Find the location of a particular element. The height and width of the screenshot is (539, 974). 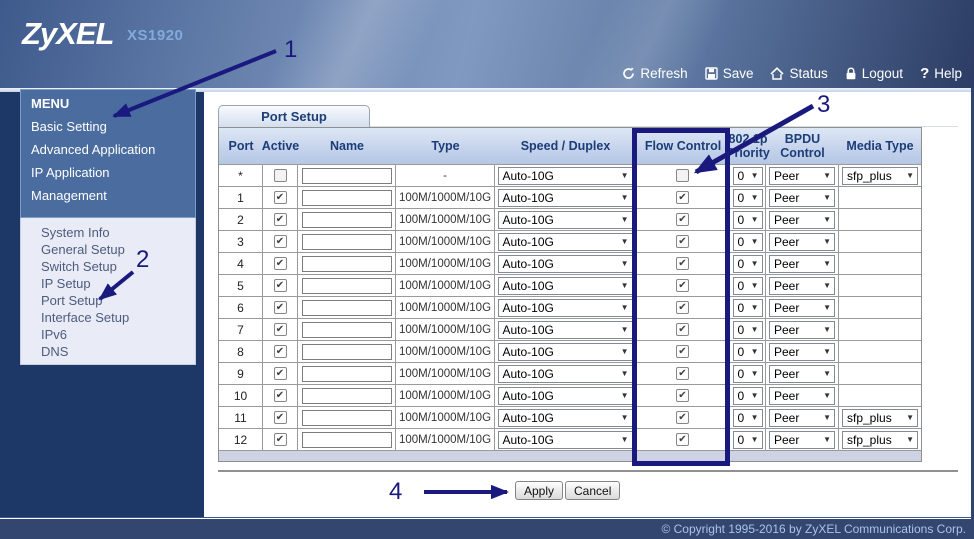

sidebar-subitem-ip-setup: IP Setup is located at coordinates (66, 283).